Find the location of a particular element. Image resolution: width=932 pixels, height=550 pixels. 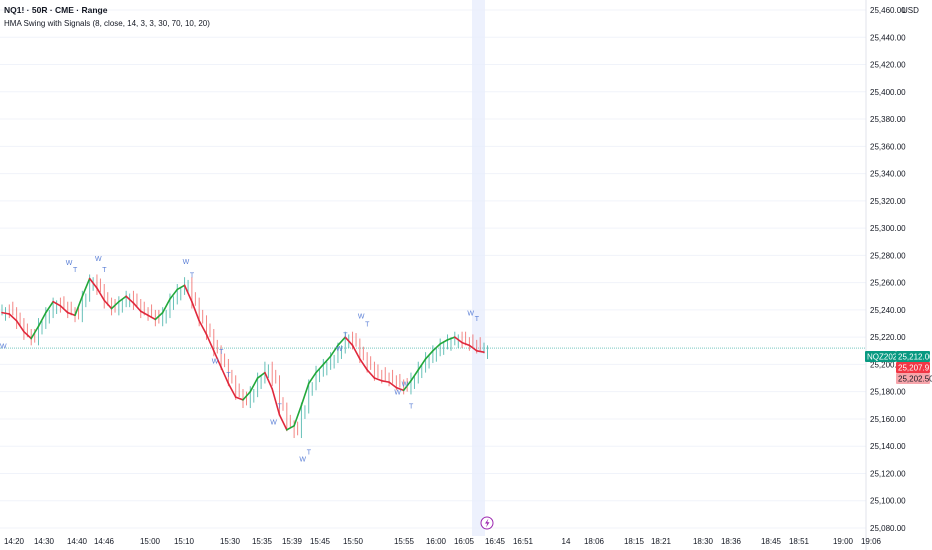

mid-price-tag: 25,207.91 is located at coordinates (915, 368).